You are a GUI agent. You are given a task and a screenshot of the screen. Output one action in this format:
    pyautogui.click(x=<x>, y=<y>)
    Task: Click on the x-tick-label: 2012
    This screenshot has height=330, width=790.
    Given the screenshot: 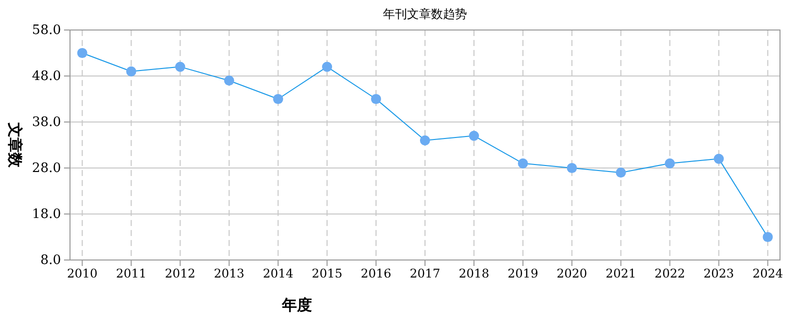 What is the action you would take?
    pyautogui.click(x=180, y=273)
    